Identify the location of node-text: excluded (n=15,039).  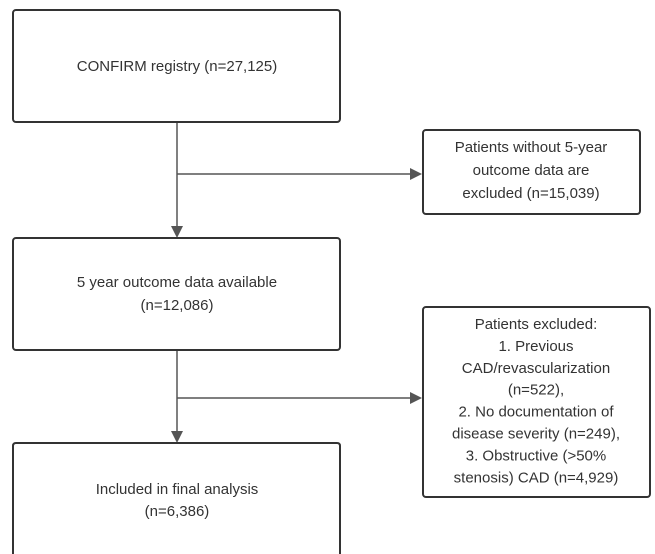
(530, 193).